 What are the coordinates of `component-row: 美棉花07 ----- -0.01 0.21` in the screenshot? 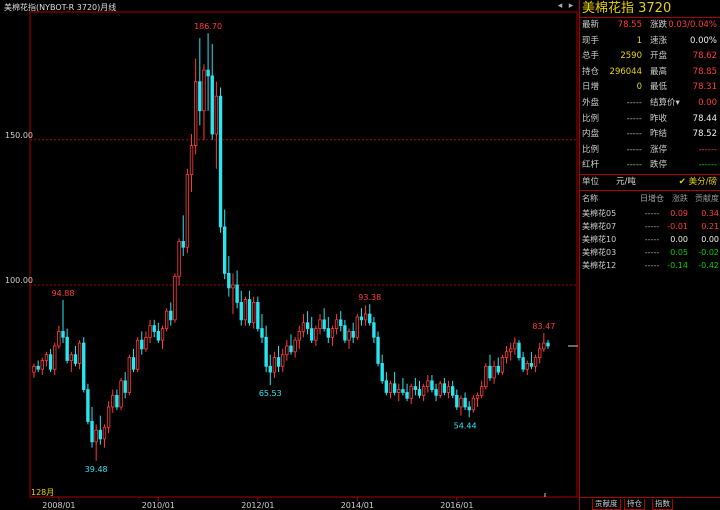 It's located at (650, 226).